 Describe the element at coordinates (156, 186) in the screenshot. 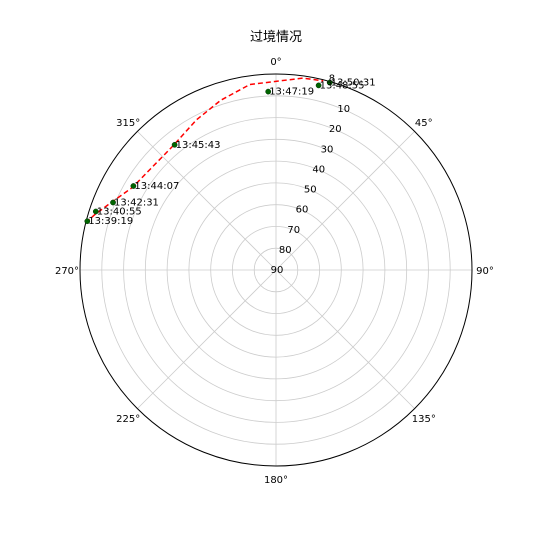

I see `time-label: 13:44:07` at that location.